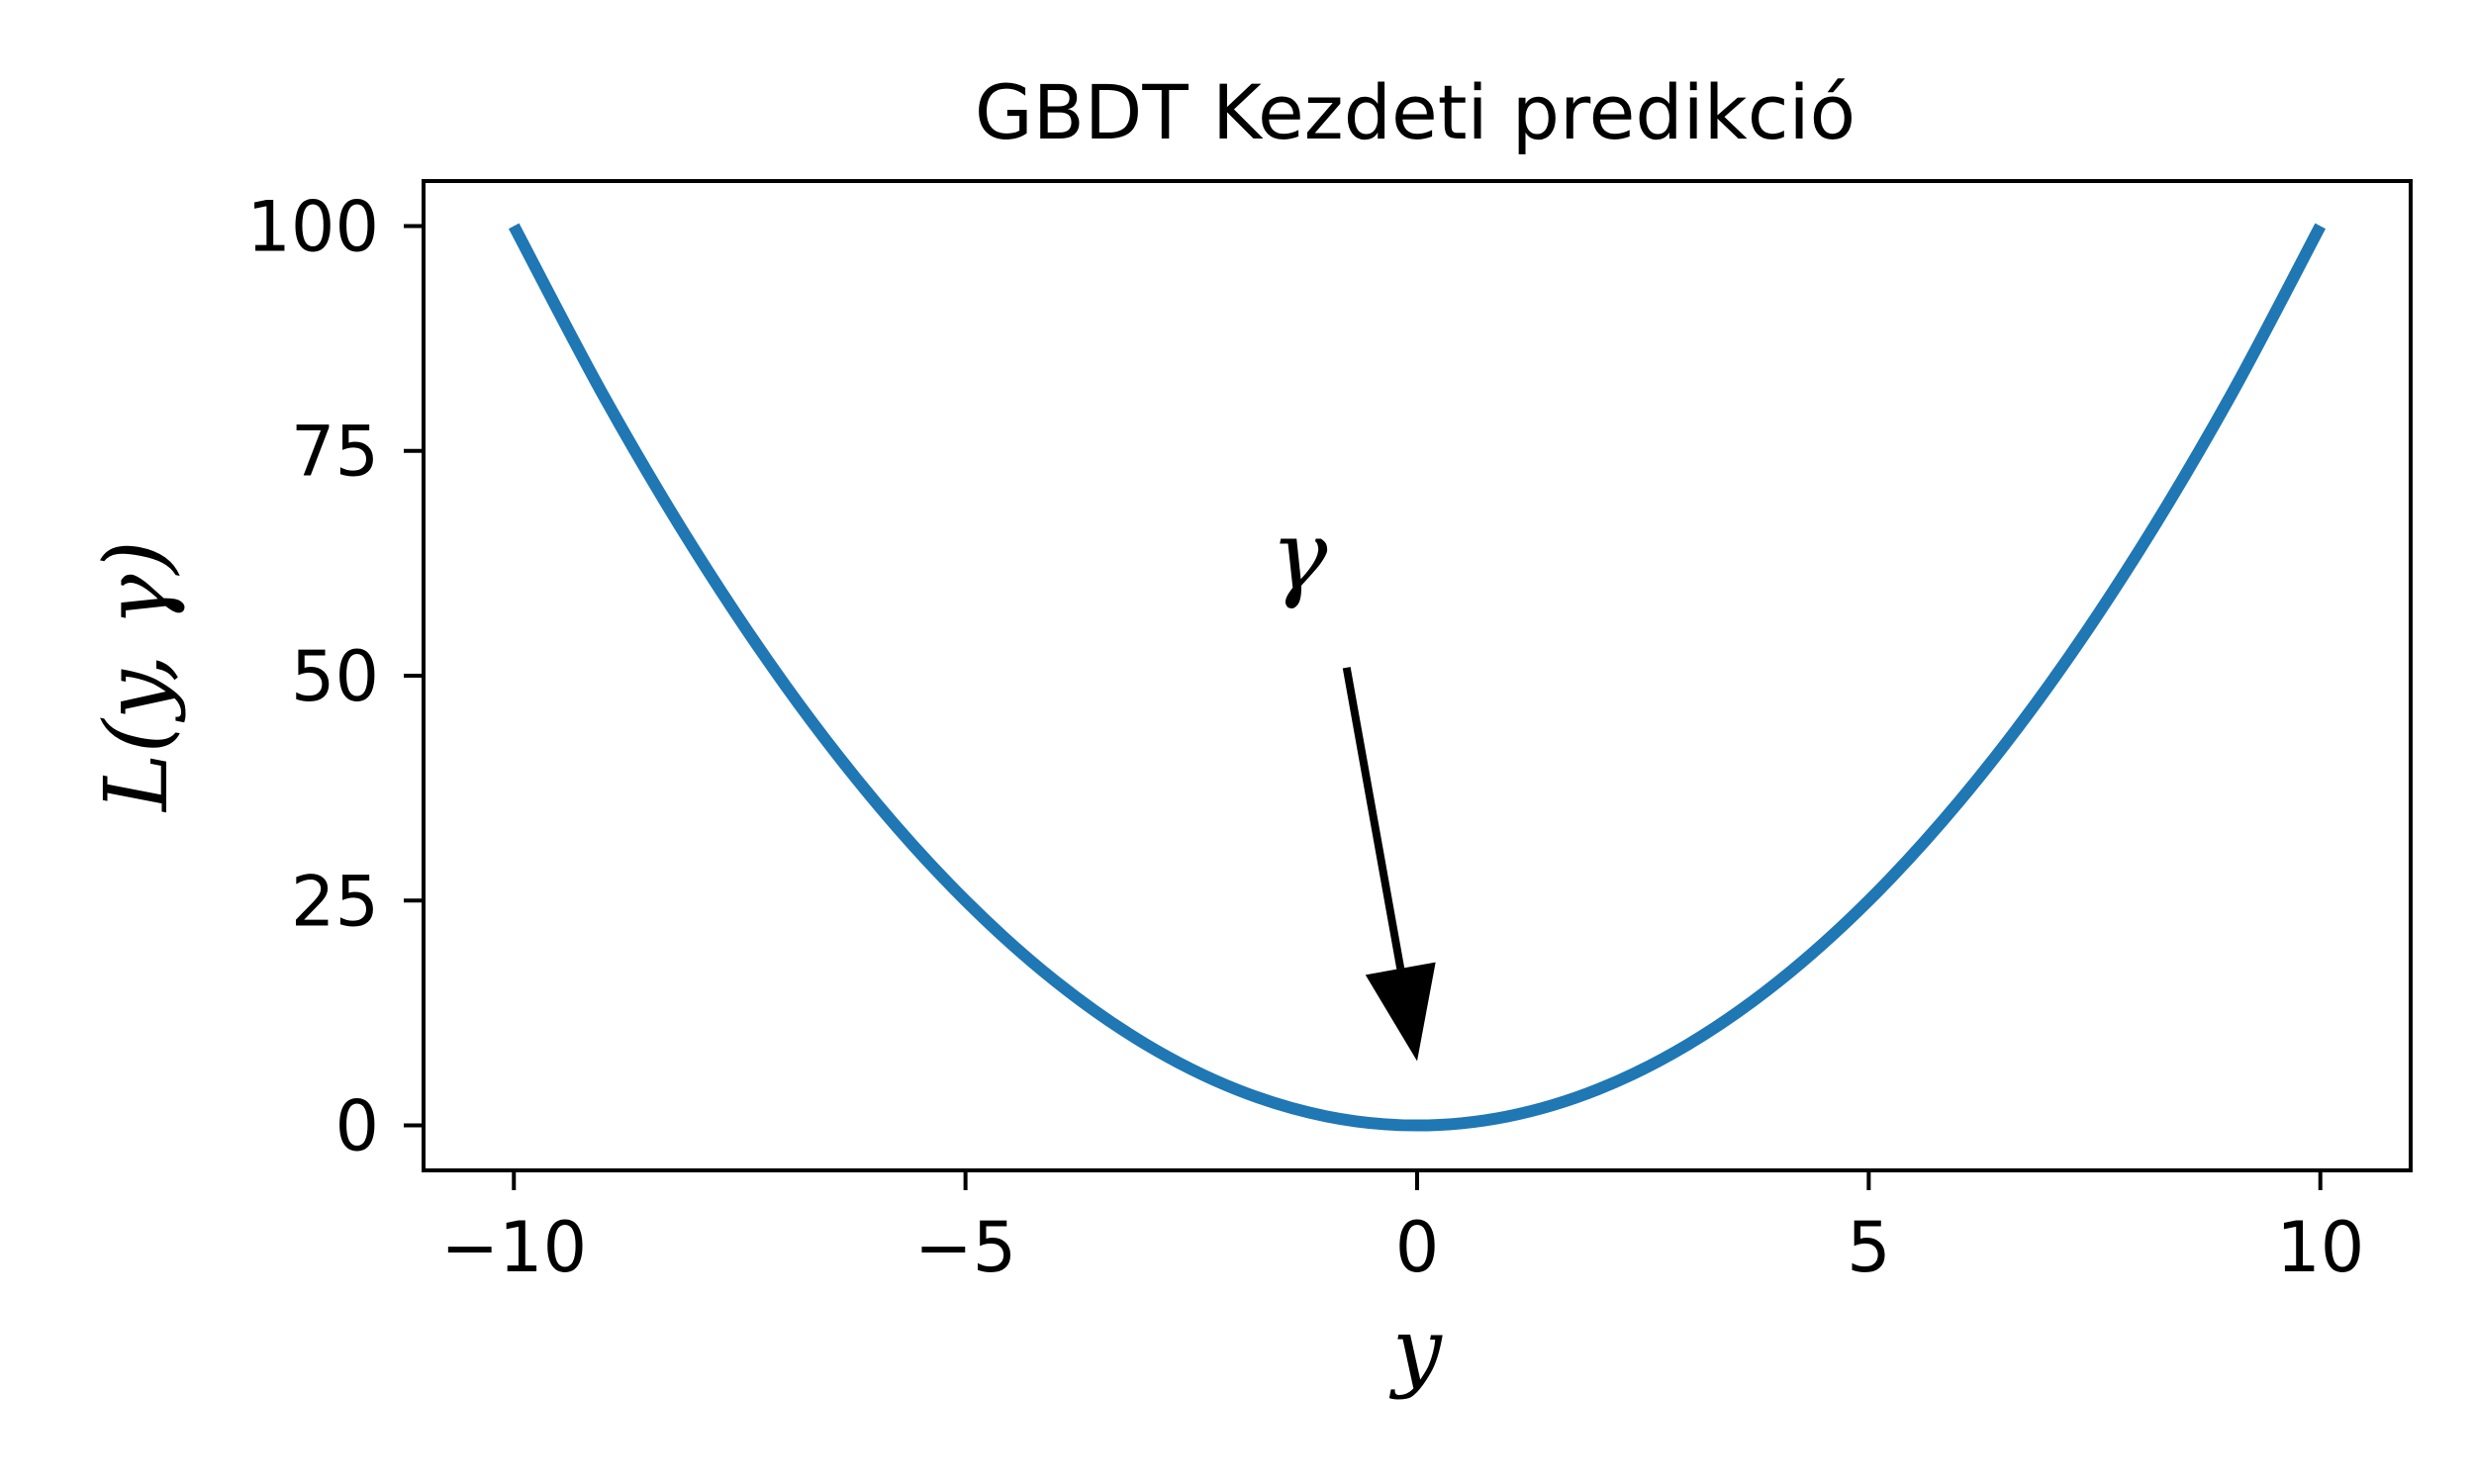 Image resolution: width=2474 pixels, height=1484 pixels. I want to click on y-axis: 0 25 50 75 100, so click(335, 676).